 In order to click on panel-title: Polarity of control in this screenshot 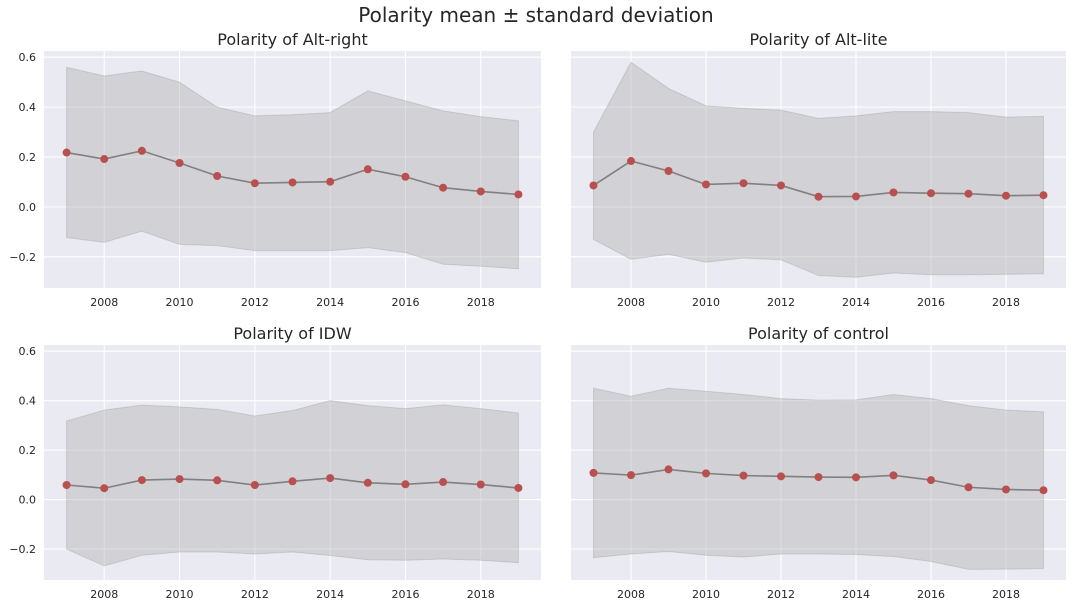, I will do `click(818, 333)`.